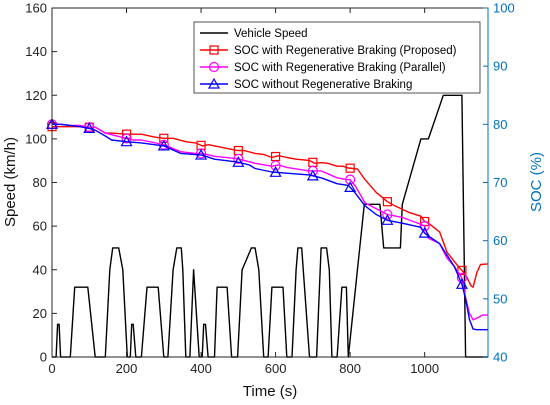  I want to click on x-axis-label: Time (s), so click(270, 391).